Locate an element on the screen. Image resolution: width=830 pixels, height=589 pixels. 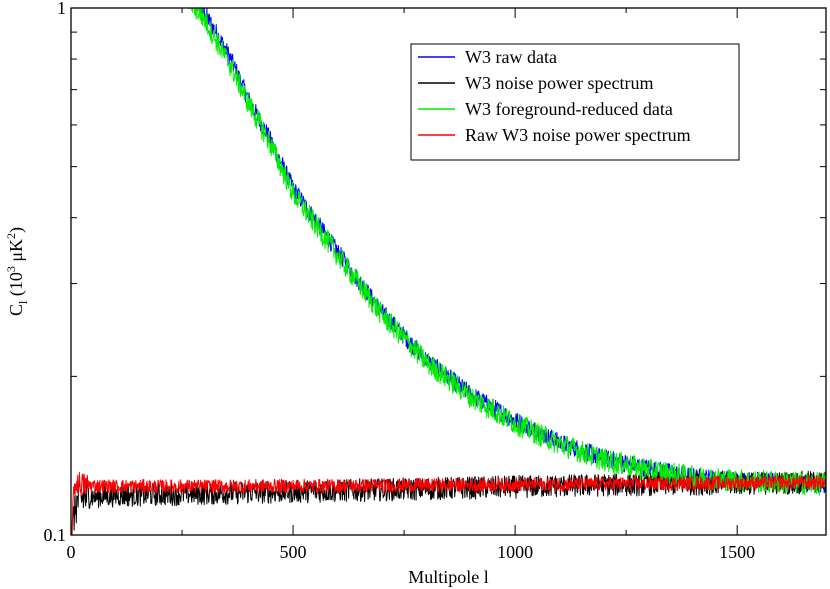
y-axis-label-sub: l is located at coordinates (23, 302).